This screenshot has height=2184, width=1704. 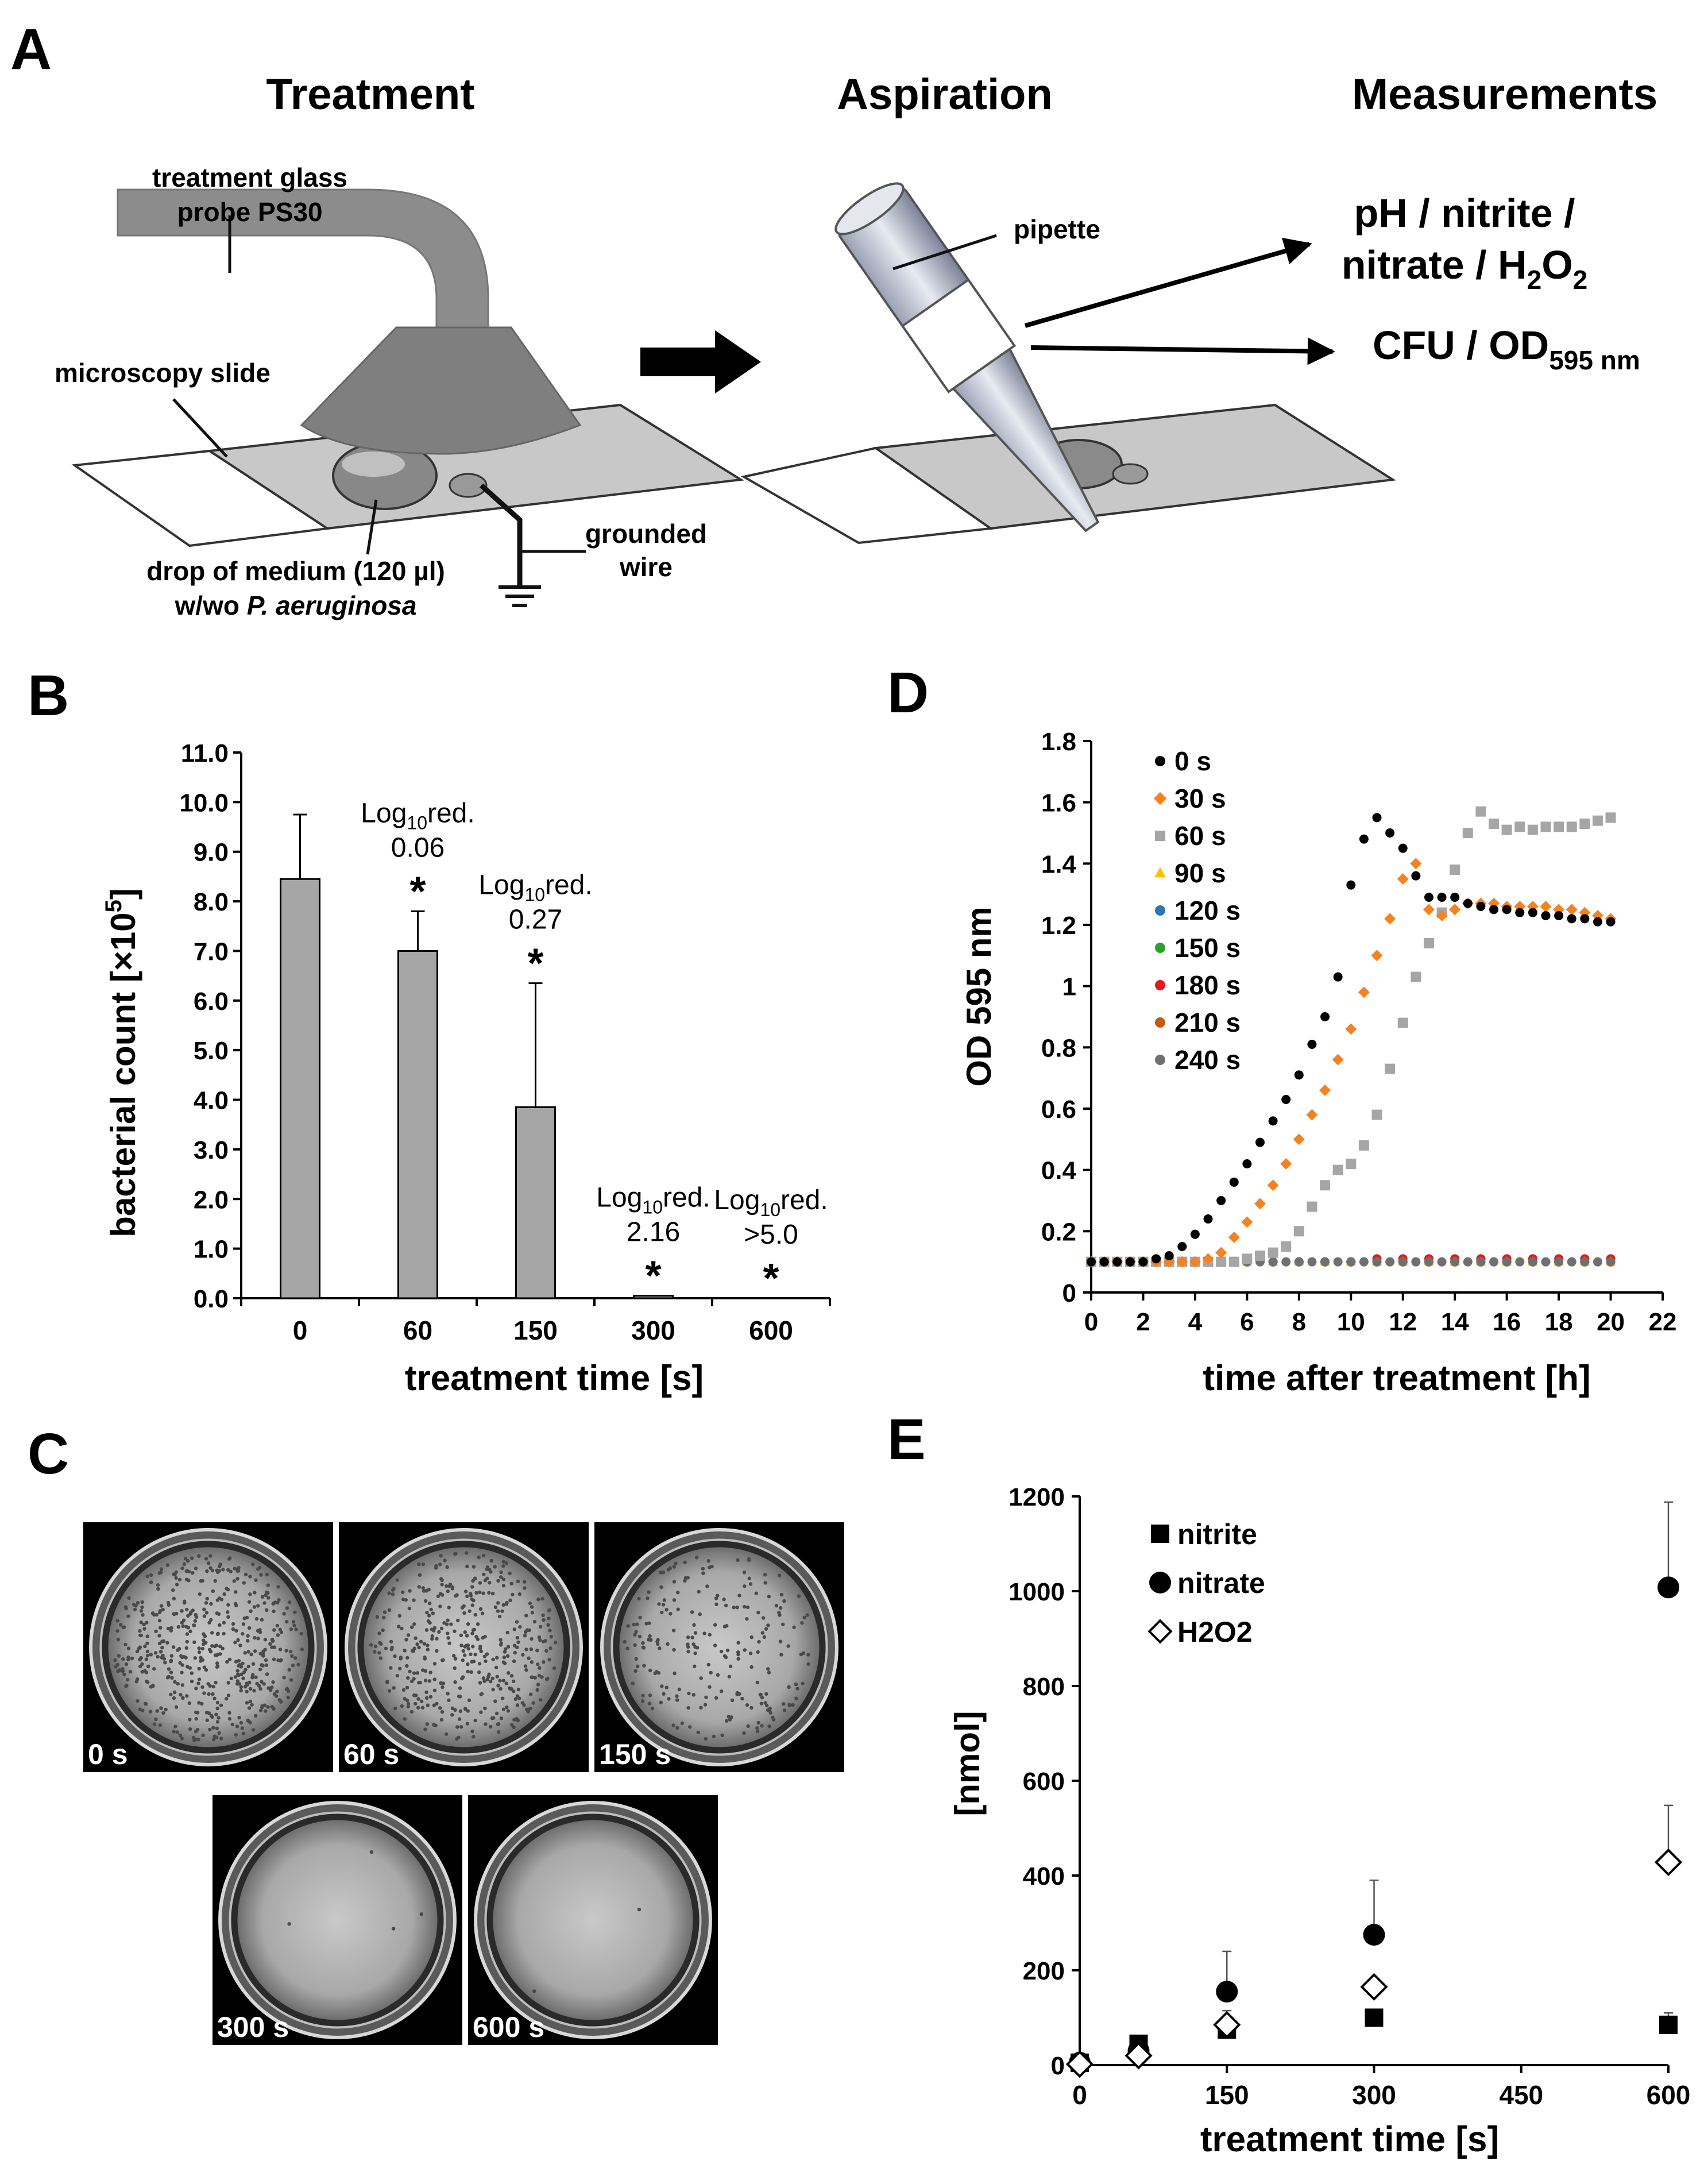 I want to click on b-bar, so click(x=535, y=1203).